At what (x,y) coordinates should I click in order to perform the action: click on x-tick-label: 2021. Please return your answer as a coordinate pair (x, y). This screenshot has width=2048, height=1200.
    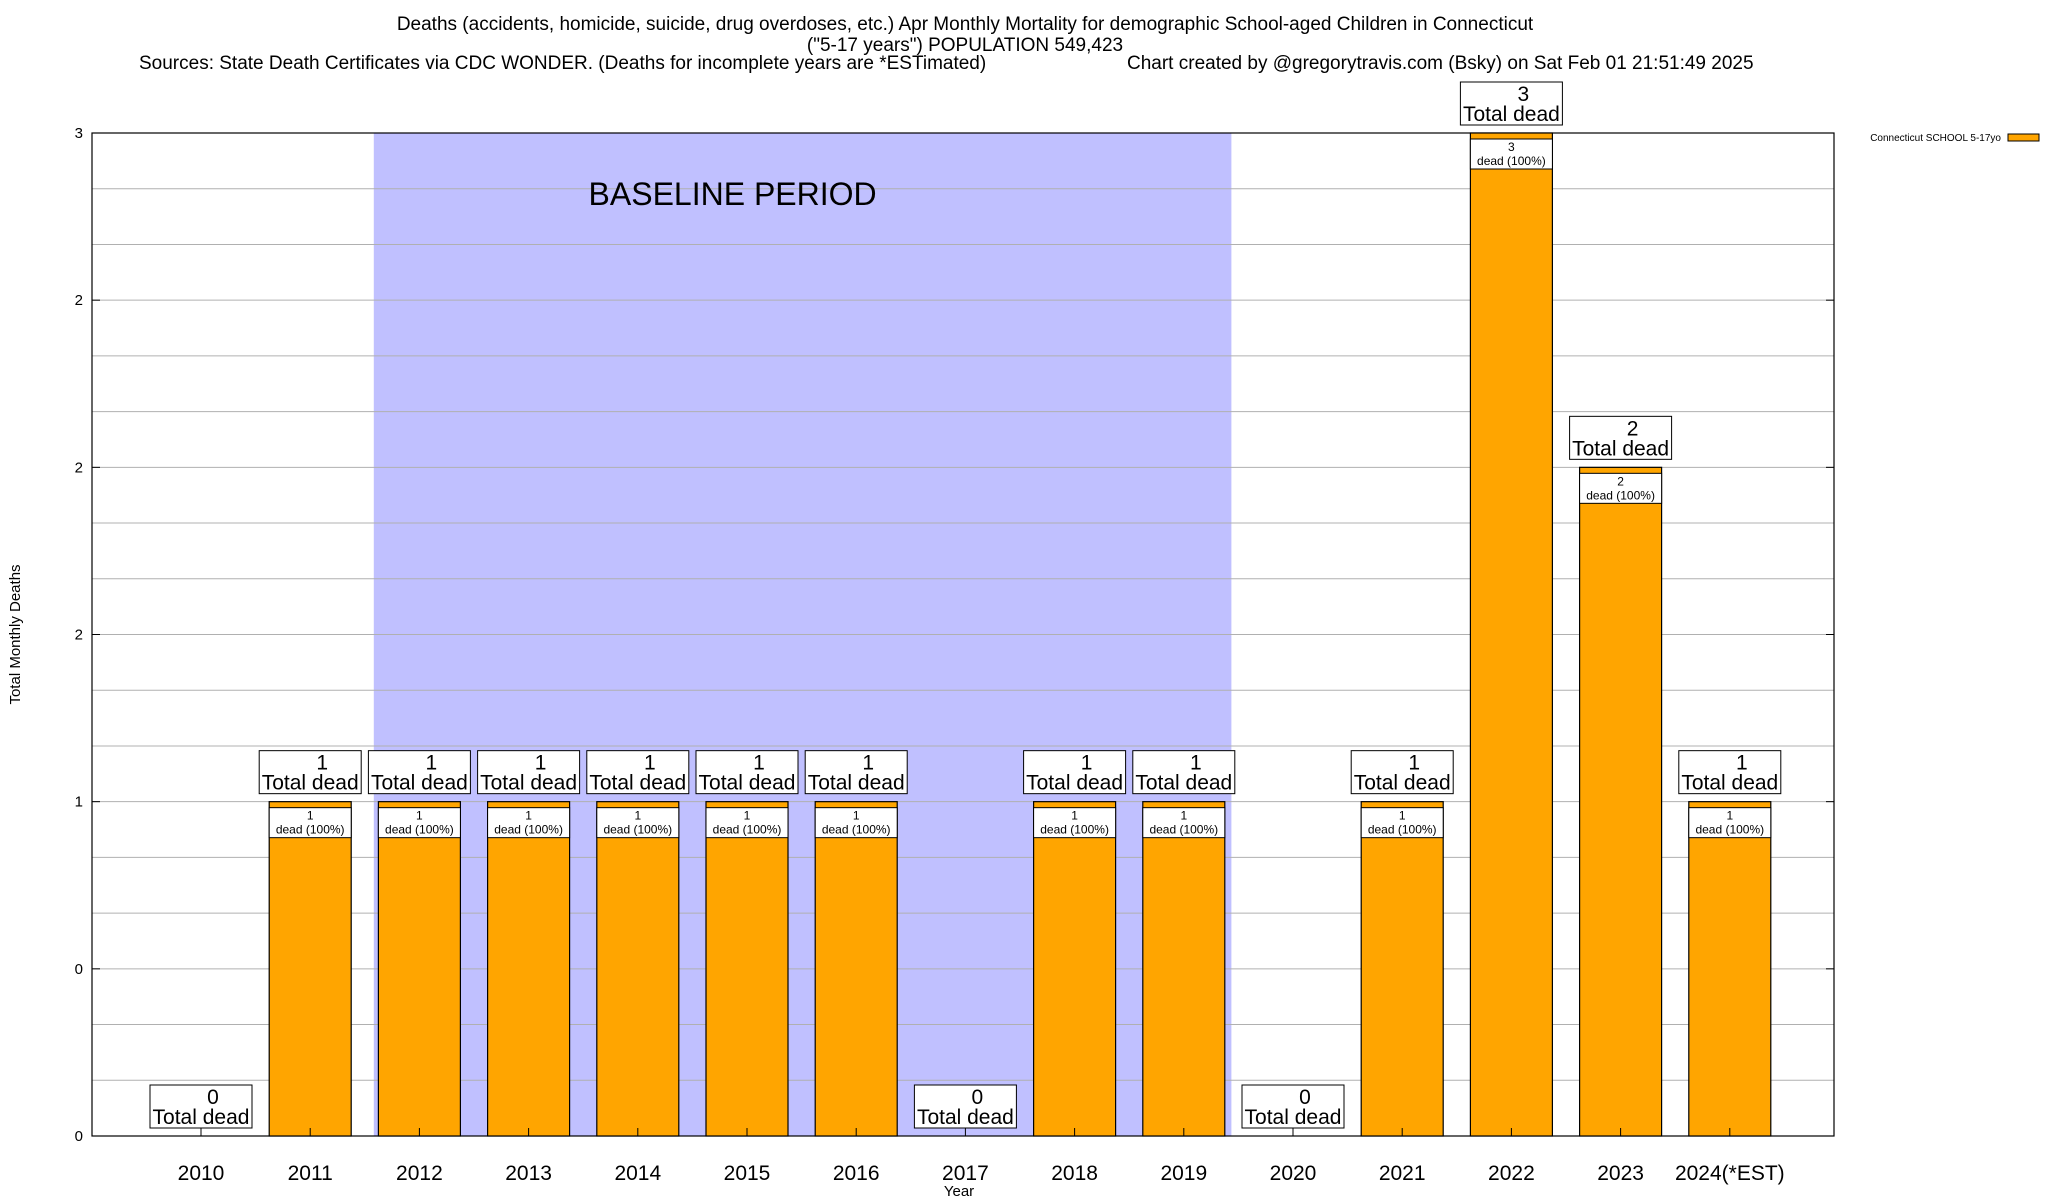
    Looking at the image, I should click on (1402, 1173).